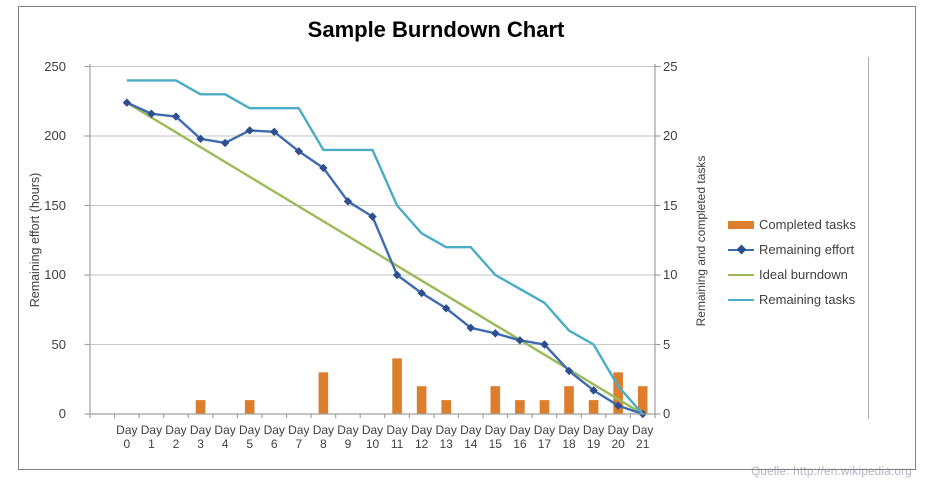  Describe the element at coordinates (200, 437) in the screenshot. I see `x-axis-category-label: Day 3` at that location.